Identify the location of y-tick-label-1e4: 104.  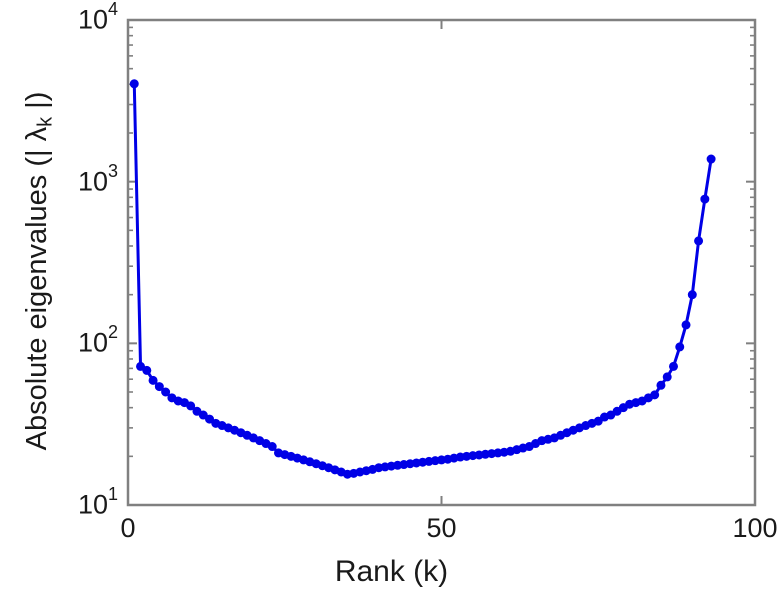
(60, 18).